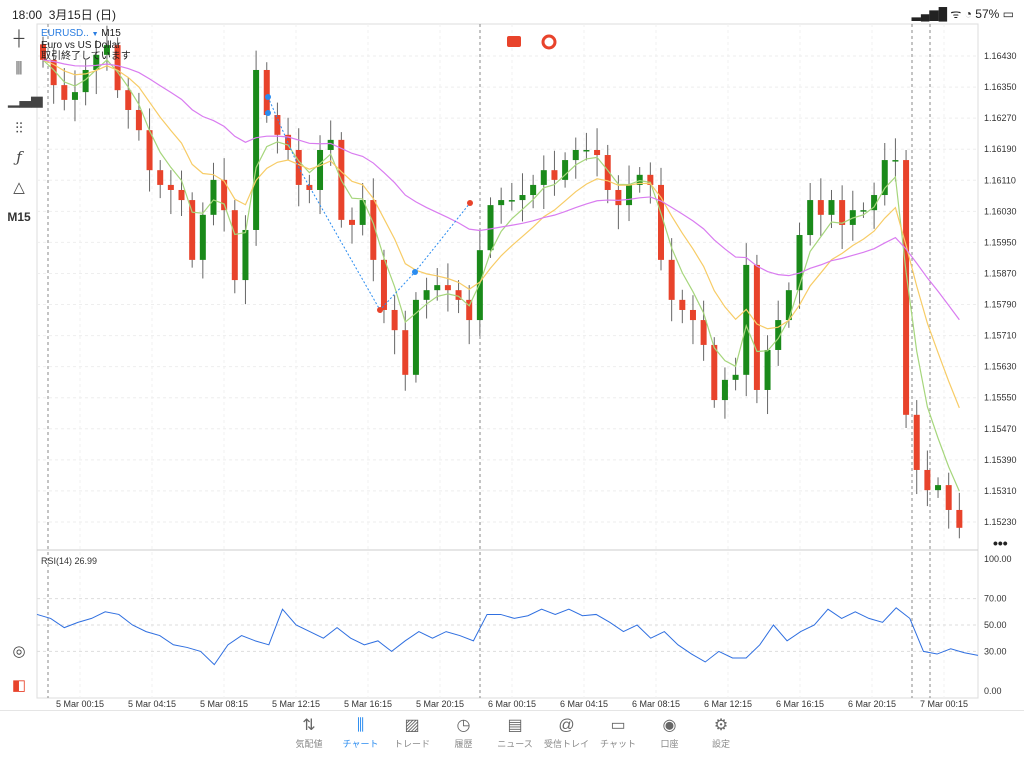 This screenshot has height=768, width=1024. I want to click on chart-analysis-icon: ◎, so click(19, 651).